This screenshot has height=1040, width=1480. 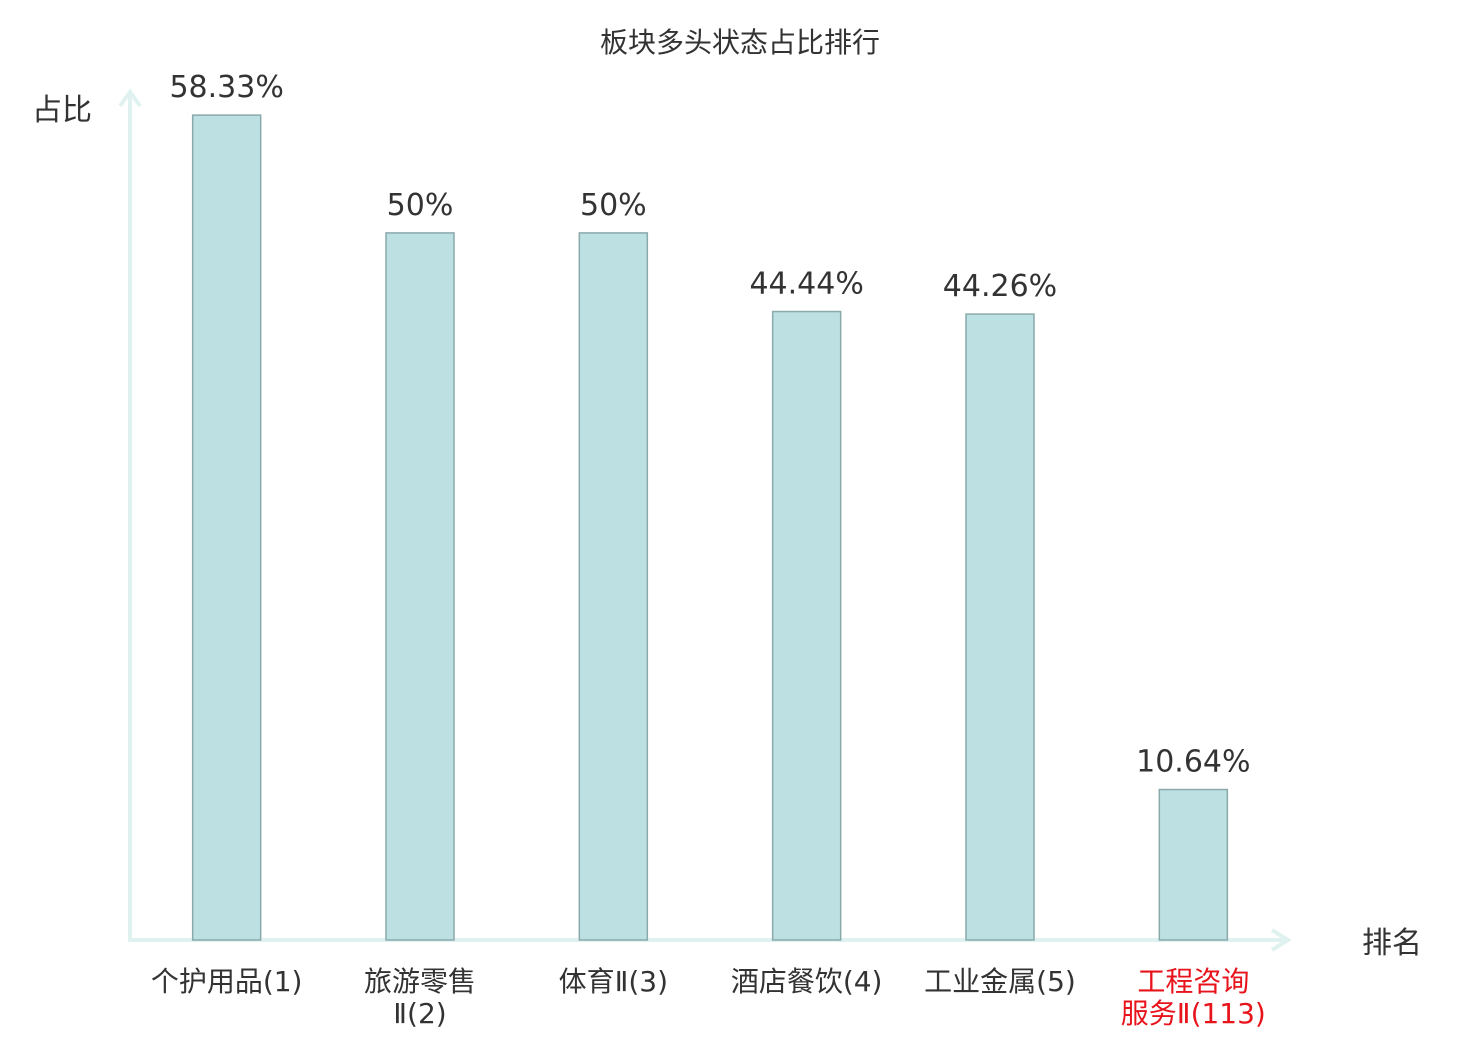 What do you see at coordinates (806, 981) in the screenshot?
I see `x-tick-label: 酒店餐饮(4)` at bounding box center [806, 981].